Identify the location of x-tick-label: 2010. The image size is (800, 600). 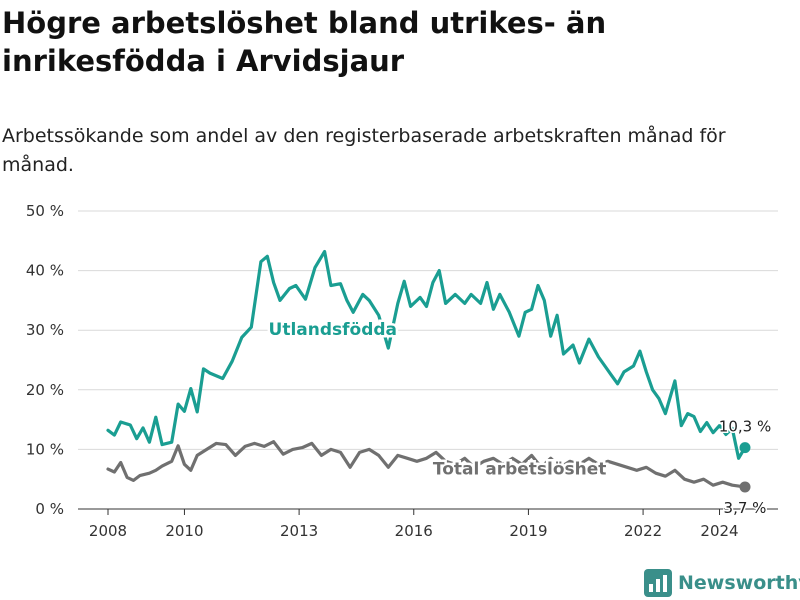
(184, 531).